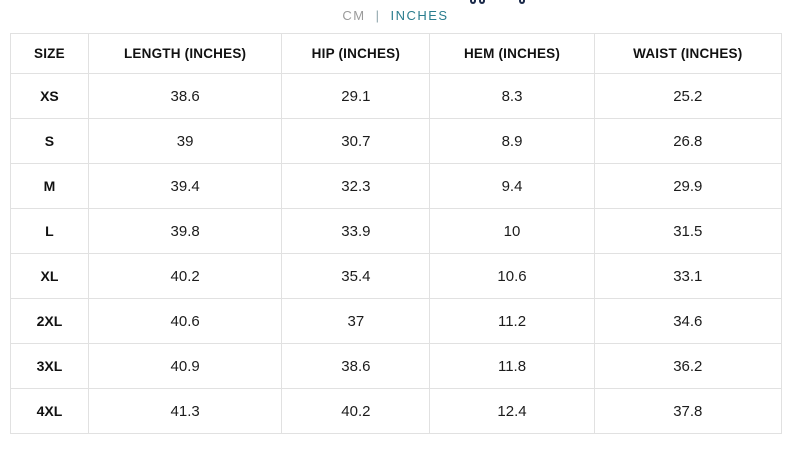 This screenshot has width=791, height=458. Describe the element at coordinates (49, 321) in the screenshot. I see `size-label: 2XL` at that location.